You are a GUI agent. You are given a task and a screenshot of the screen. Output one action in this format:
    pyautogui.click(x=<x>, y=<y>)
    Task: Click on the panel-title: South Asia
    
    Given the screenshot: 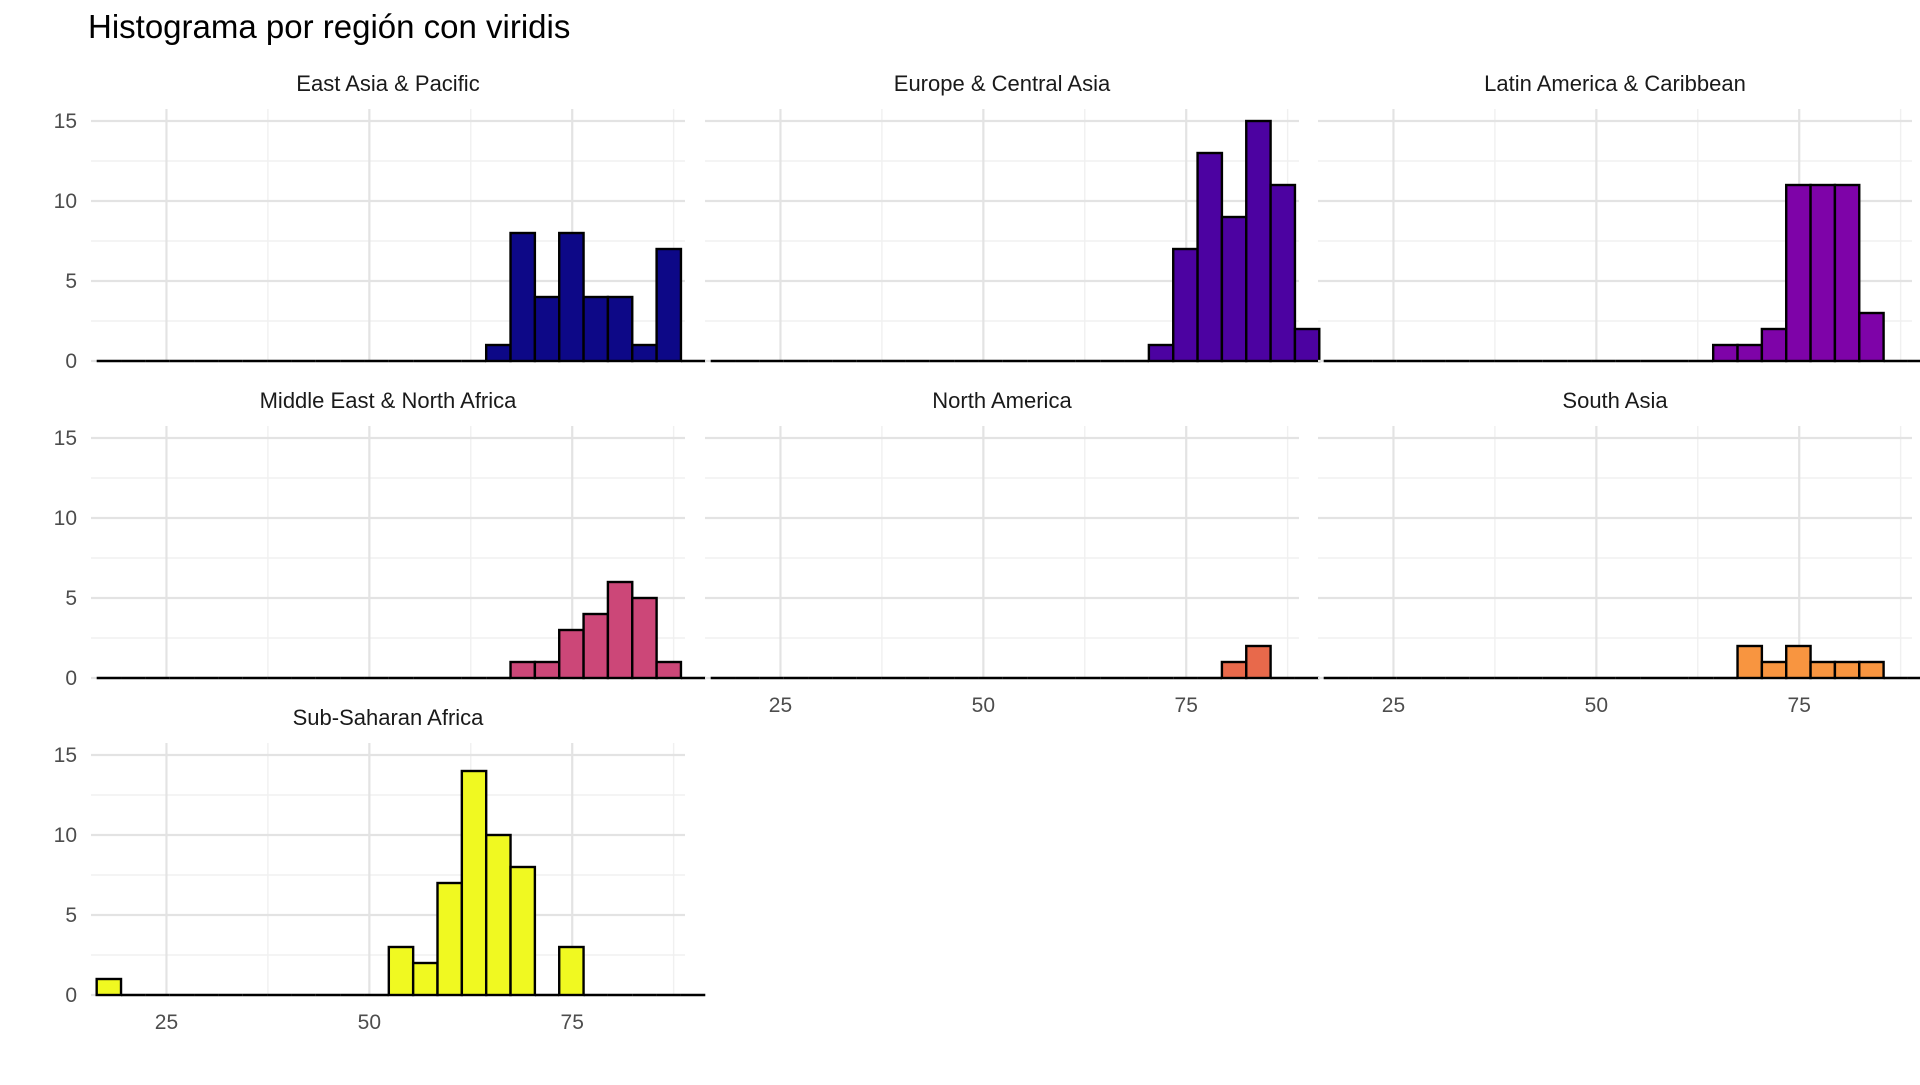 What is the action you would take?
    pyautogui.click(x=1615, y=400)
    